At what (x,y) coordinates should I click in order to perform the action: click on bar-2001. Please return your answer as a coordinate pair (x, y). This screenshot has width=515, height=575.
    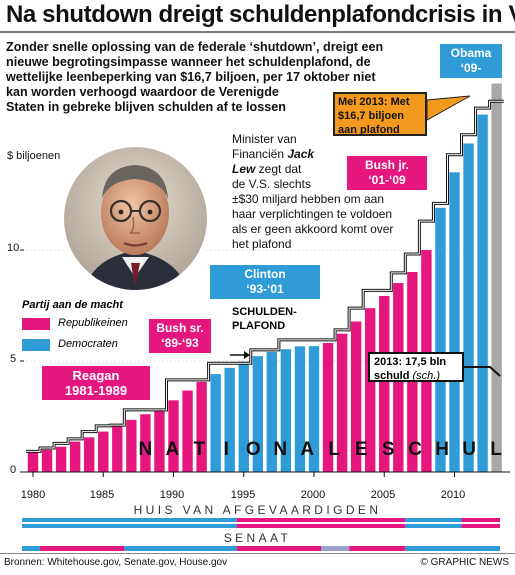
    Looking at the image, I should click on (328, 407).